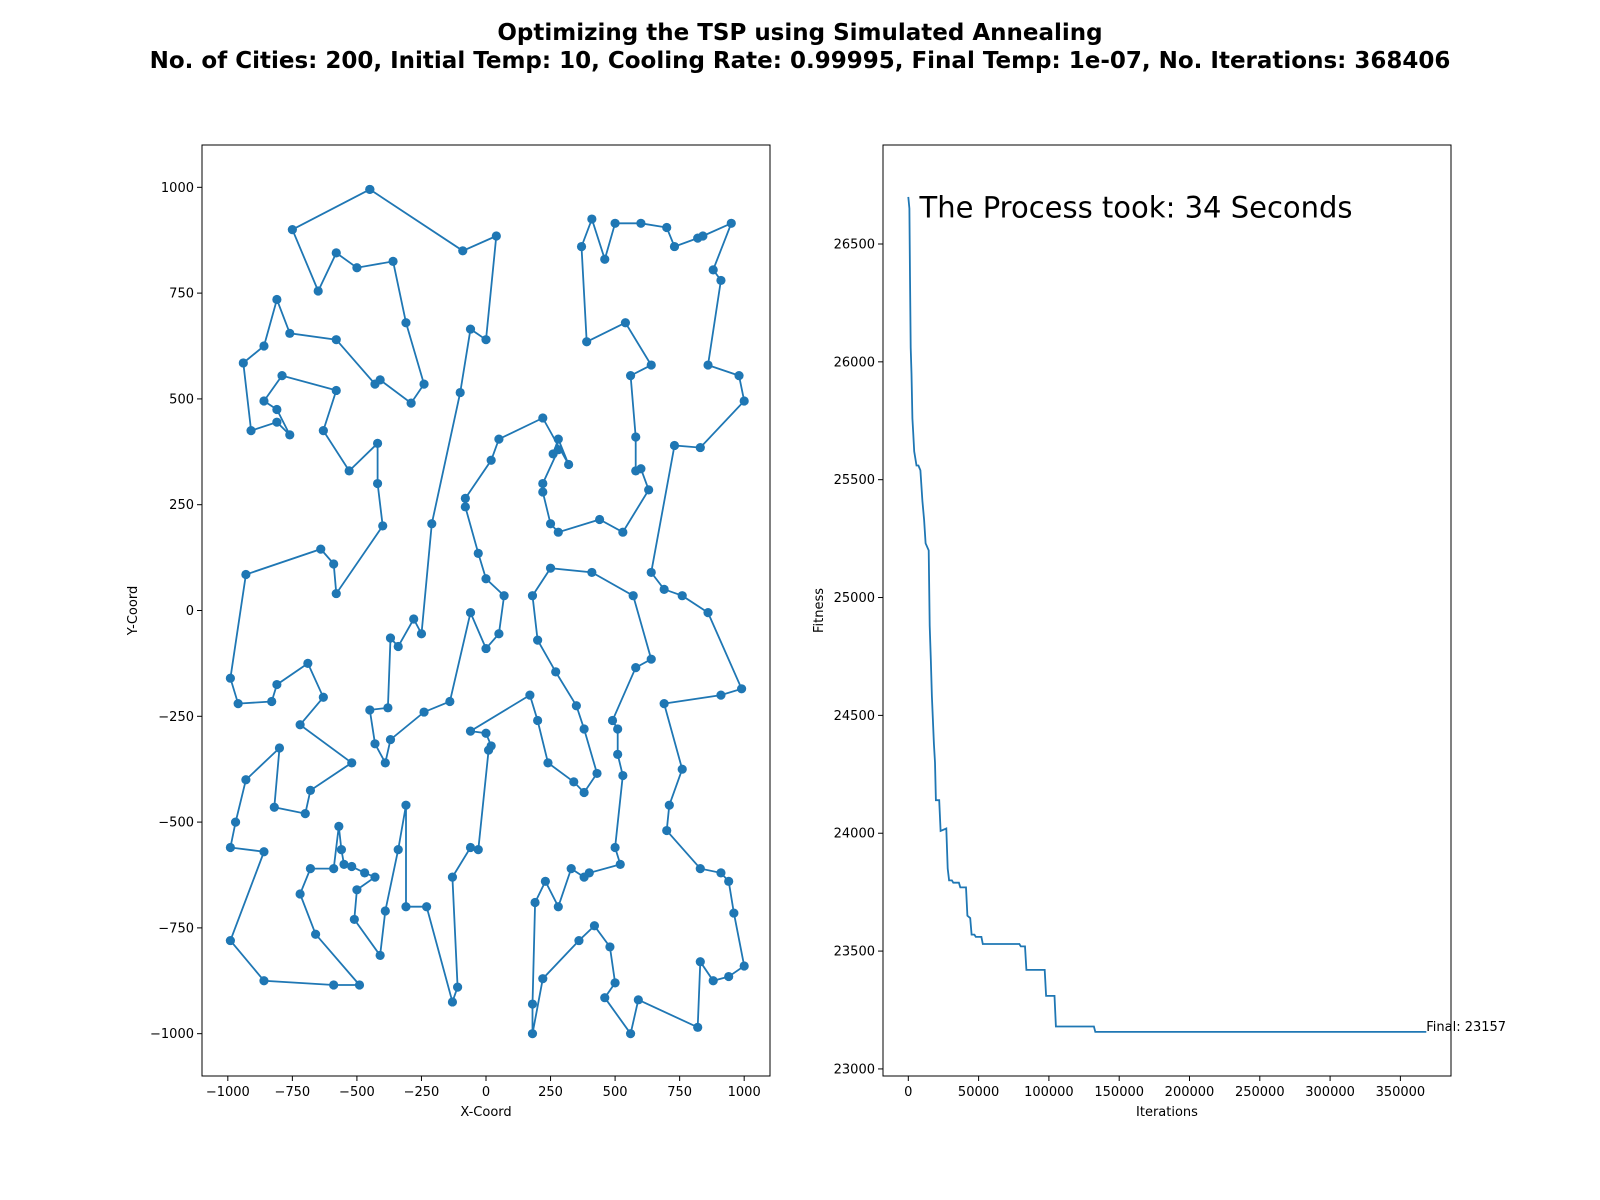 This screenshot has height=1200, width=1600. What do you see at coordinates (908, 1092) in the screenshot?
I see `x-tick-label: 0` at bounding box center [908, 1092].